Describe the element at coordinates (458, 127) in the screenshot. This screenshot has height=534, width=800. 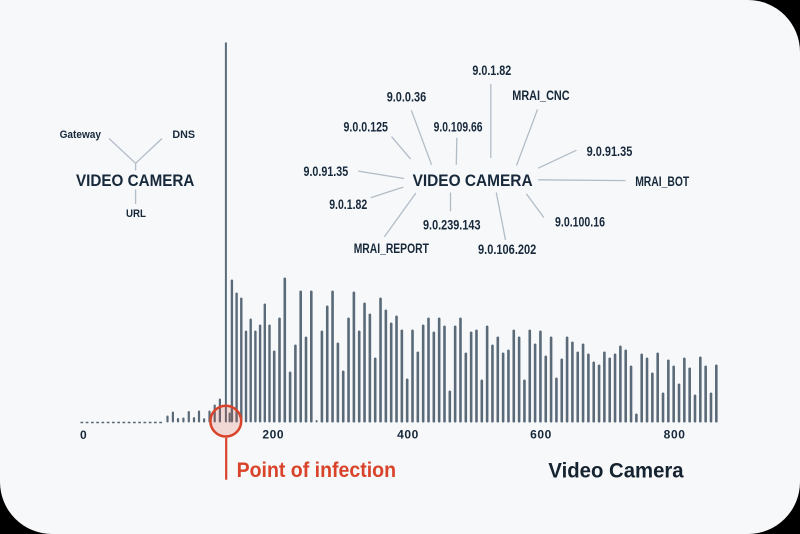
I see `svg-text: 9.0.109.66` at that location.